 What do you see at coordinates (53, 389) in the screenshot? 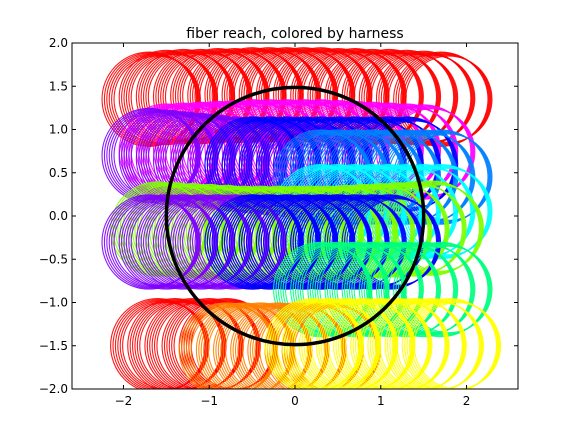
I see `y-tick-label: −2.0` at bounding box center [53, 389].